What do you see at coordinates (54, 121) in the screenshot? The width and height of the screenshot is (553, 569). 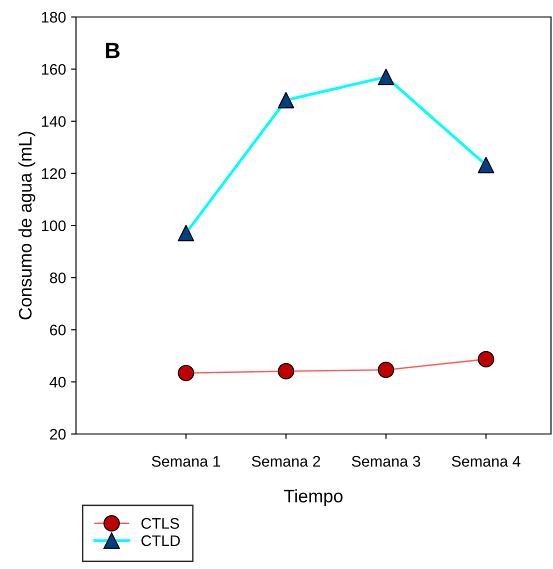 I see `y-tick-label: 140` at bounding box center [54, 121].